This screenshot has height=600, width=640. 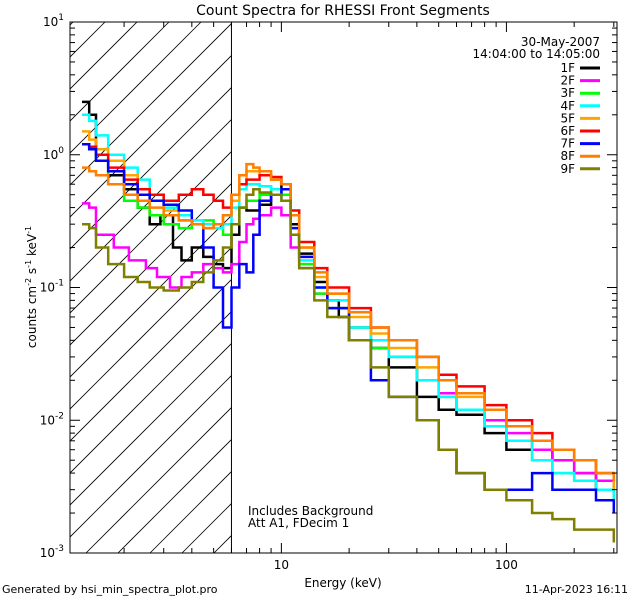 I want to click on annotation-attenuator: Att A1, FDecim 1, so click(x=298, y=523).